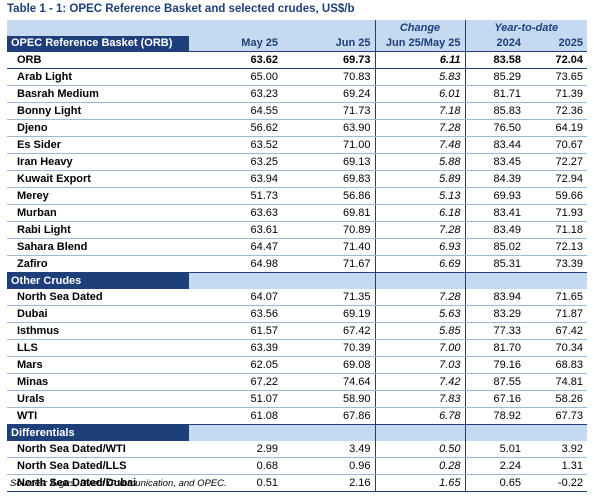  Describe the element at coordinates (297, 449) in the screenshot. I see `table-row: North Sea Dated/WTI 2.99 3.49 0.50 5.01 3.92` at that location.